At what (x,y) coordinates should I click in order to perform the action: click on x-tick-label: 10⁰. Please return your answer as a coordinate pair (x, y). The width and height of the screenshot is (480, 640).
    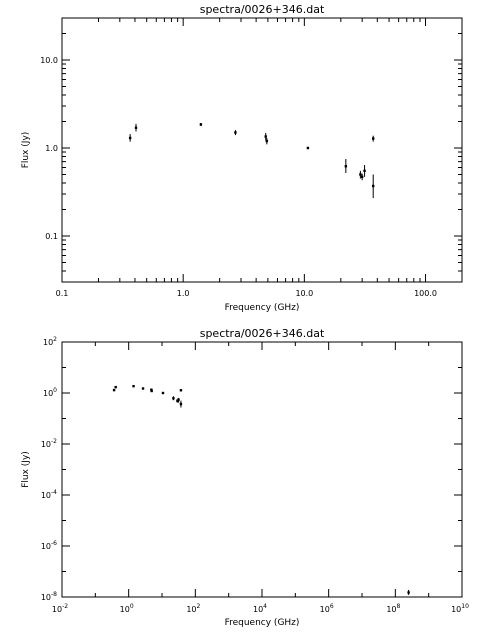
    Looking at the image, I should click on (127, 608).